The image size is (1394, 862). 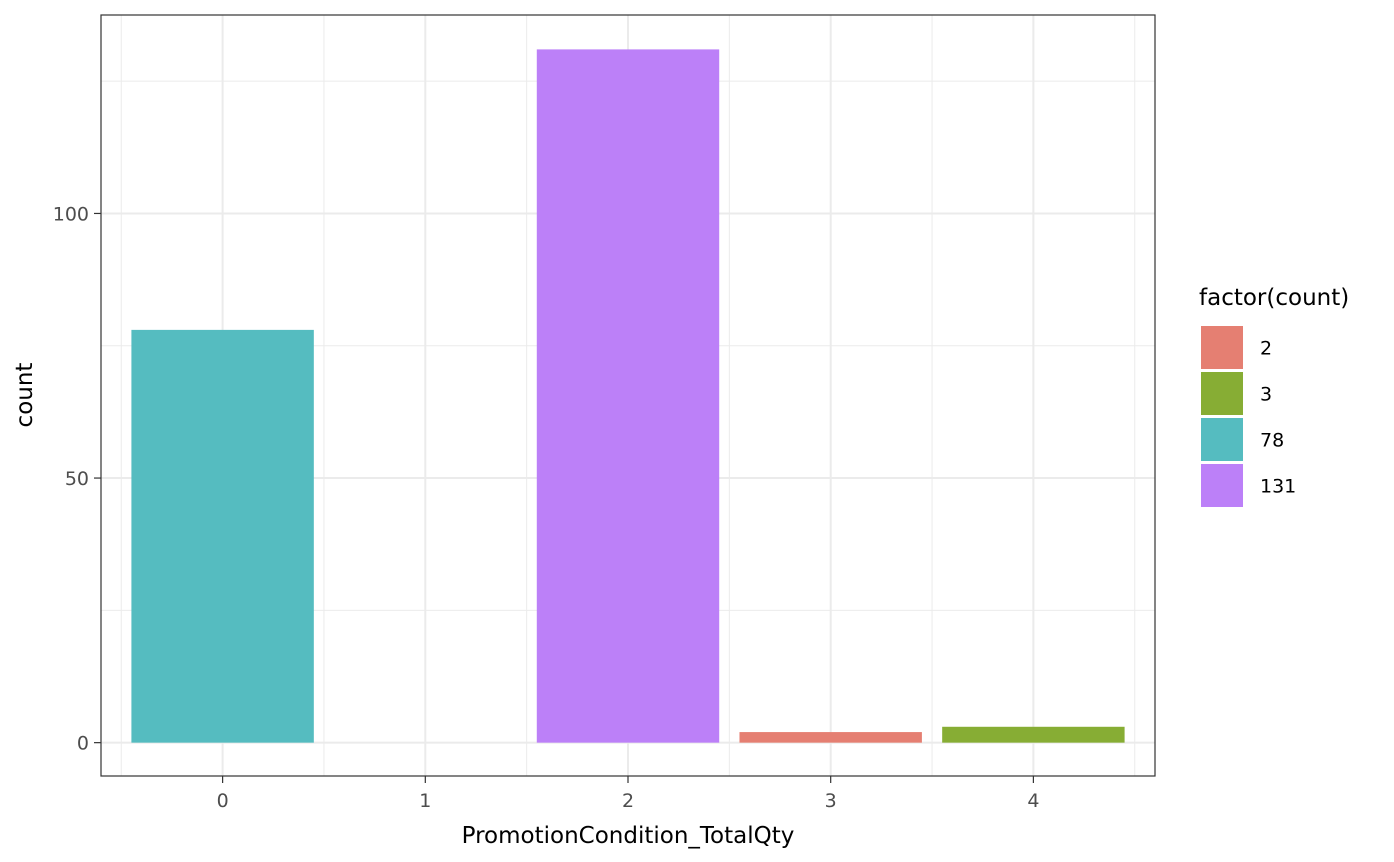 What do you see at coordinates (25, 395) in the screenshot?
I see `y-axis-title: count` at bounding box center [25, 395].